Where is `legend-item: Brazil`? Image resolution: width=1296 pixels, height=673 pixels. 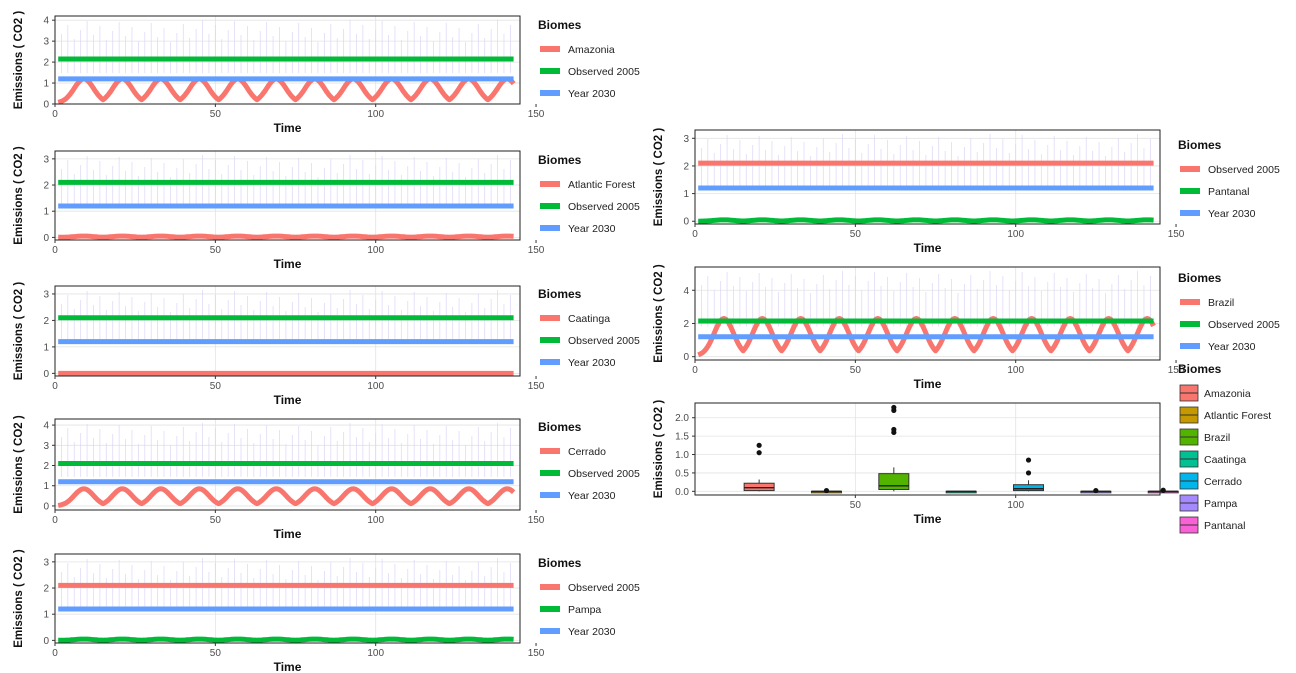 legend-item: Brazil is located at coordinates (1204, 437).